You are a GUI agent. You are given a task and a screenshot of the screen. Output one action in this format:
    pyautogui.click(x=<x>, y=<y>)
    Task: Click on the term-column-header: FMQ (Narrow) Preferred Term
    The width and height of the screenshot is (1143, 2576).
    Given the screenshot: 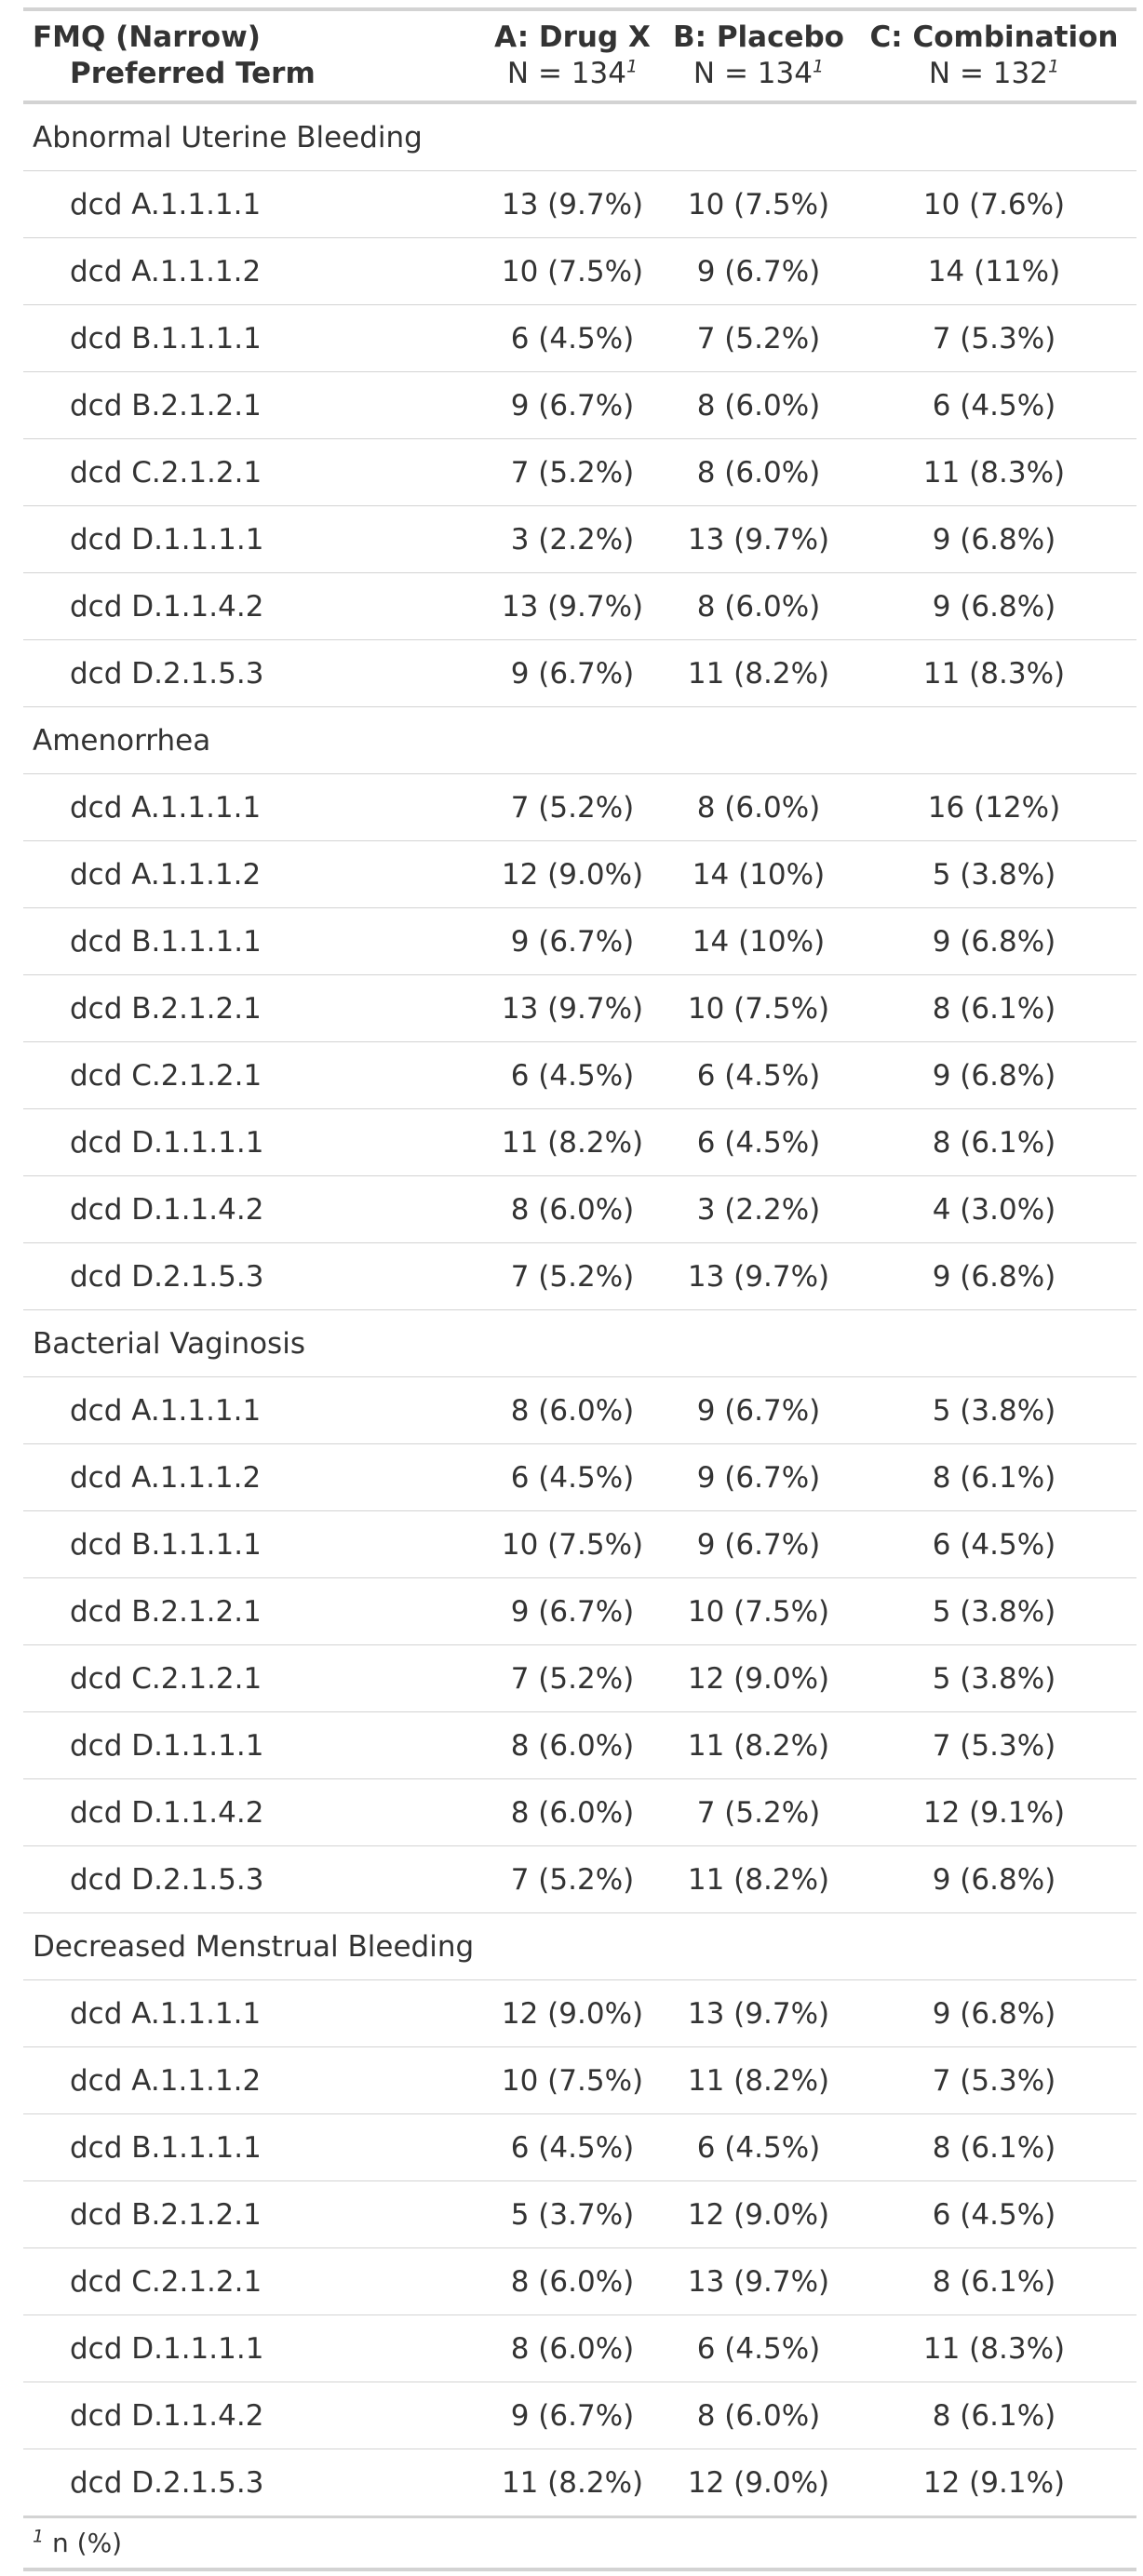 What is the action you would take?
    pyautogui.click(x=251, y=55)
    